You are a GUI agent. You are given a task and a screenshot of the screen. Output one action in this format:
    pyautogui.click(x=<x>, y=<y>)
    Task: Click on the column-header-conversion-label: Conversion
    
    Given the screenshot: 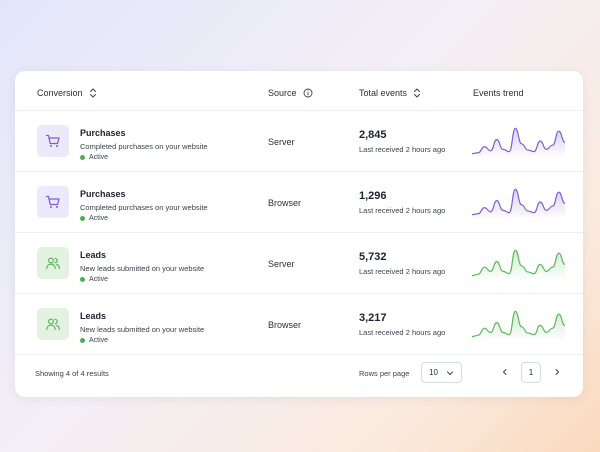 What is the action you would take?
    pyautogui.click(x=60, y=93)
    